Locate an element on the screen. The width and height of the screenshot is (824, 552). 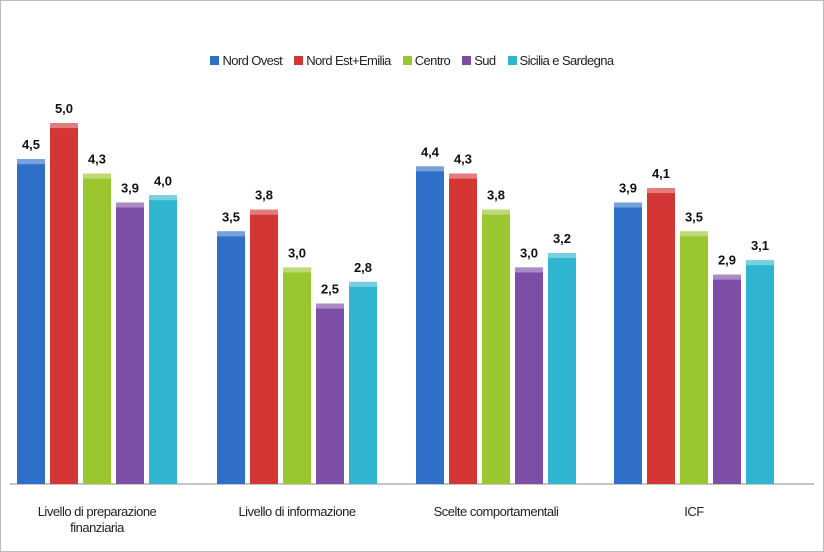
category-label-0-1: finanziaria is located at coordinates (97, 527).